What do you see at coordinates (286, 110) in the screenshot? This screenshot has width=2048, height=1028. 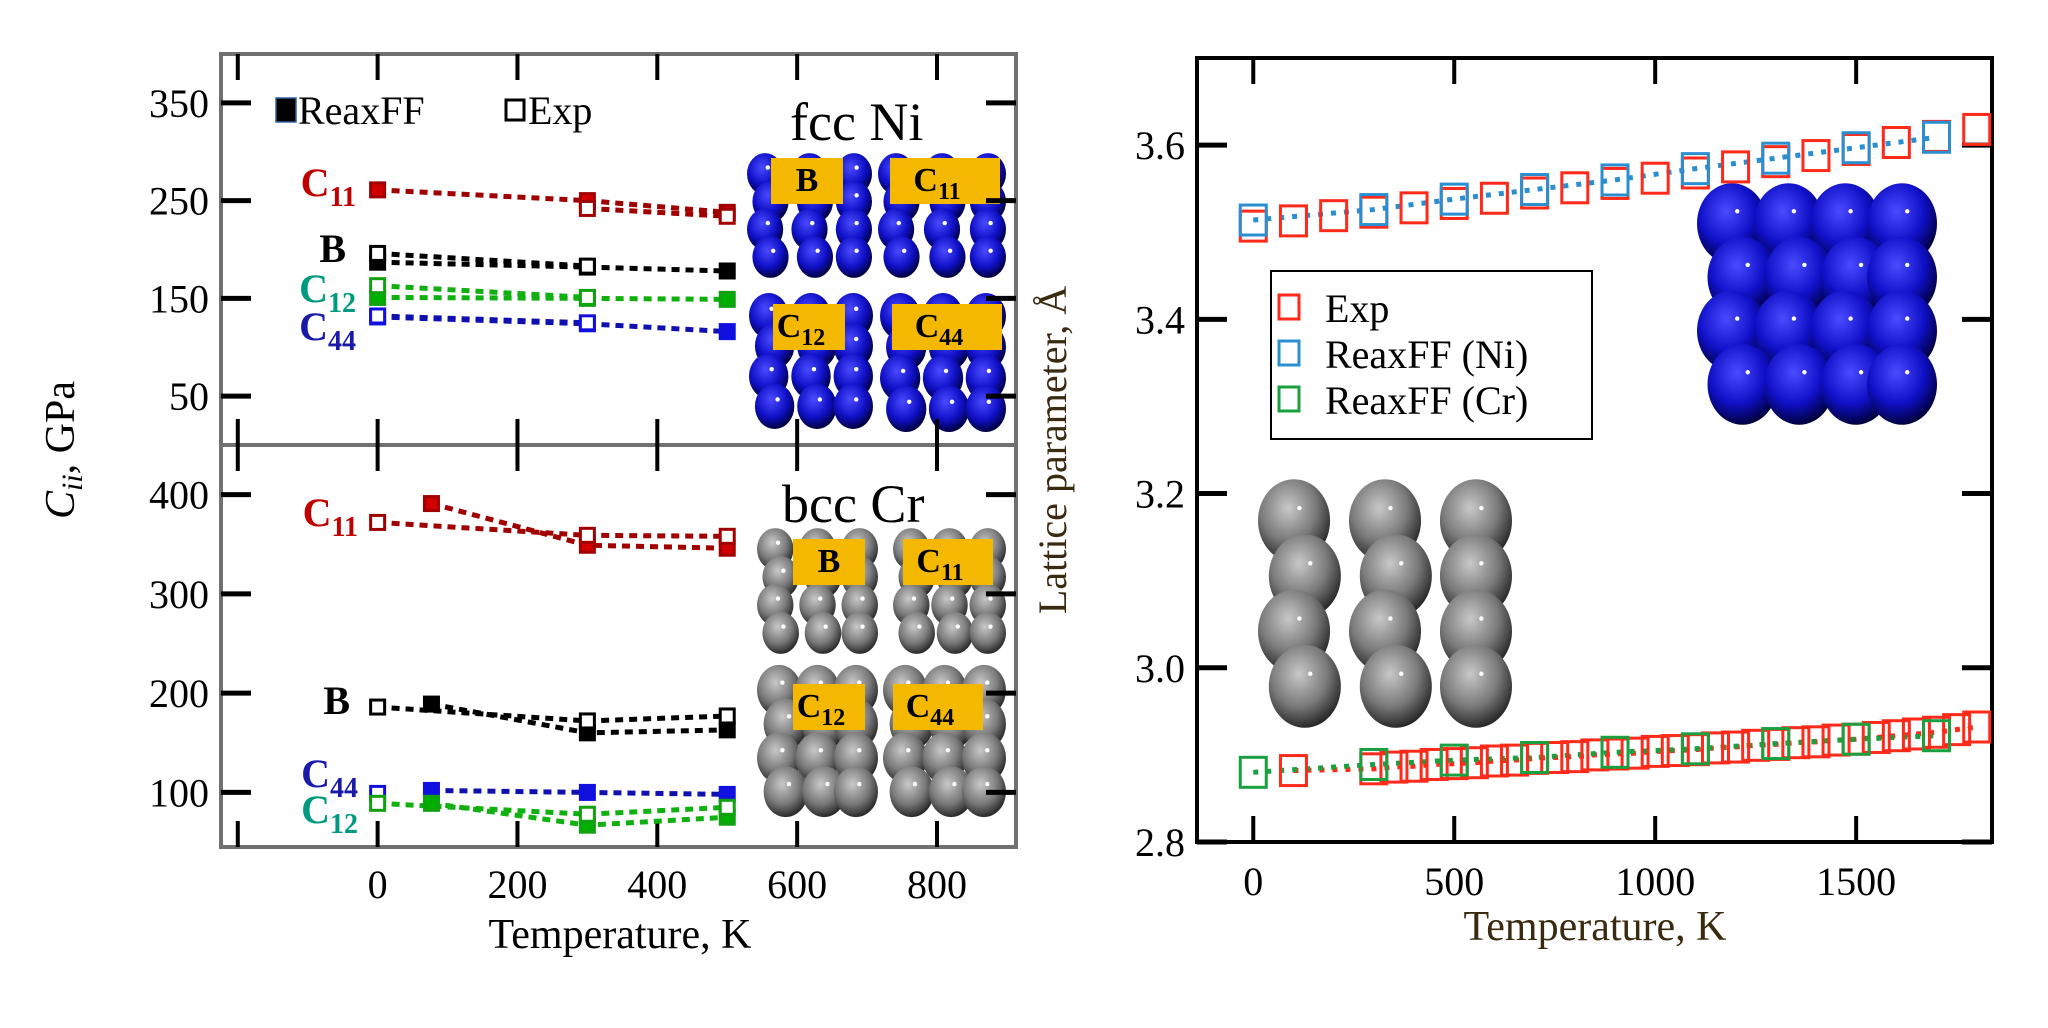 I see `legend-marker-filled-square` at bounding box center [286, 110].